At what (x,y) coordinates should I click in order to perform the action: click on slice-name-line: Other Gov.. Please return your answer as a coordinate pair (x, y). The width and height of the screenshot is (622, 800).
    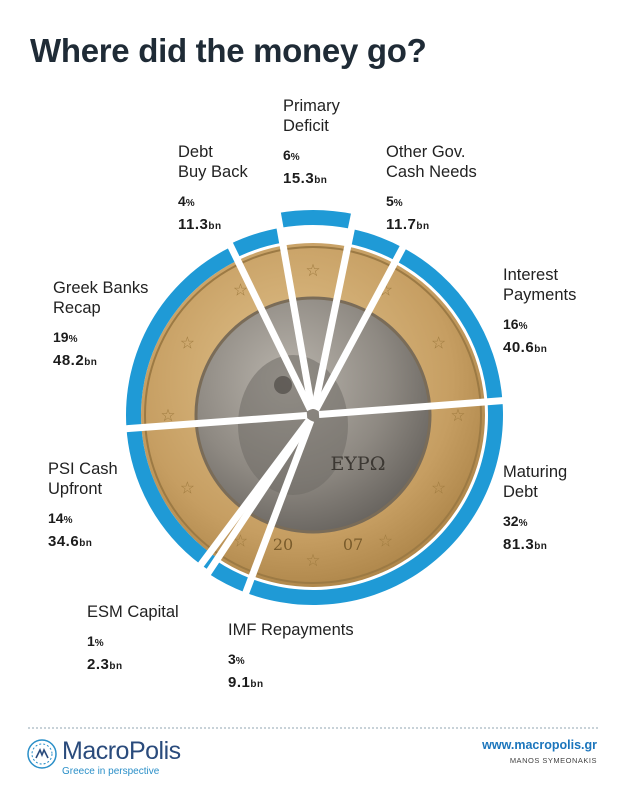
    Looking at the image, I should click on (426, 152).